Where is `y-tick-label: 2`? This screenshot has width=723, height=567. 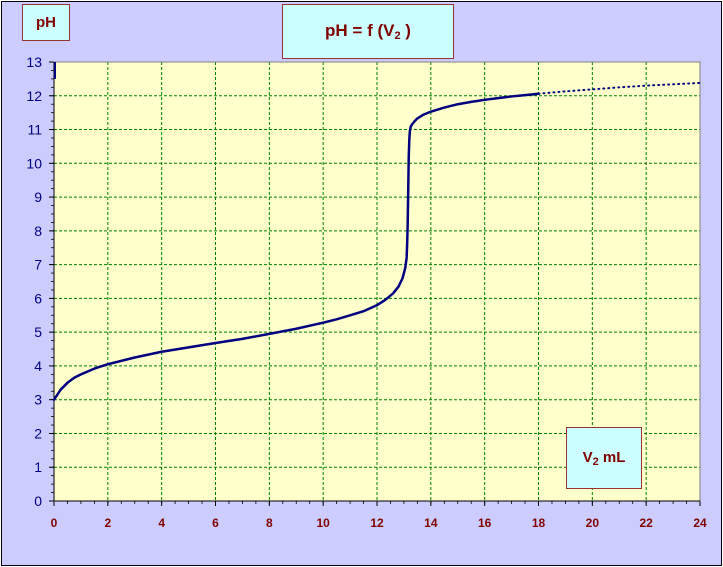
y-tick-label: 2 is located at coordinates (38, 433).